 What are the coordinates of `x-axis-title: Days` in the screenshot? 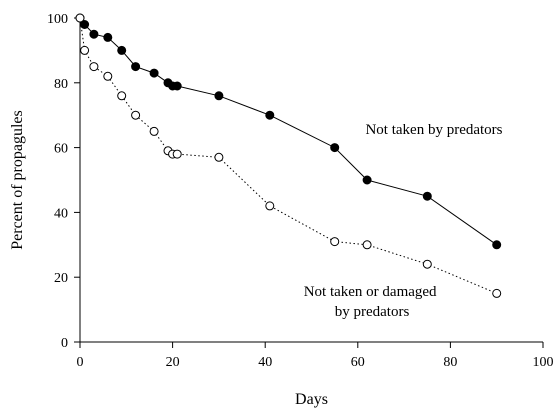 It's located at (311, 399).